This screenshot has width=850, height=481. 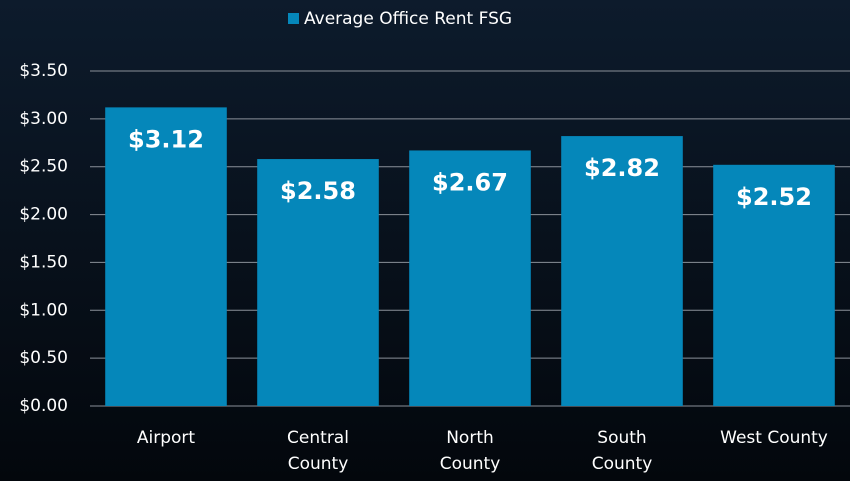 What do you see at coordinates (470, 451) in the screenshot?
I see `x-tick-label: North County` at bounding box center [470, 451].